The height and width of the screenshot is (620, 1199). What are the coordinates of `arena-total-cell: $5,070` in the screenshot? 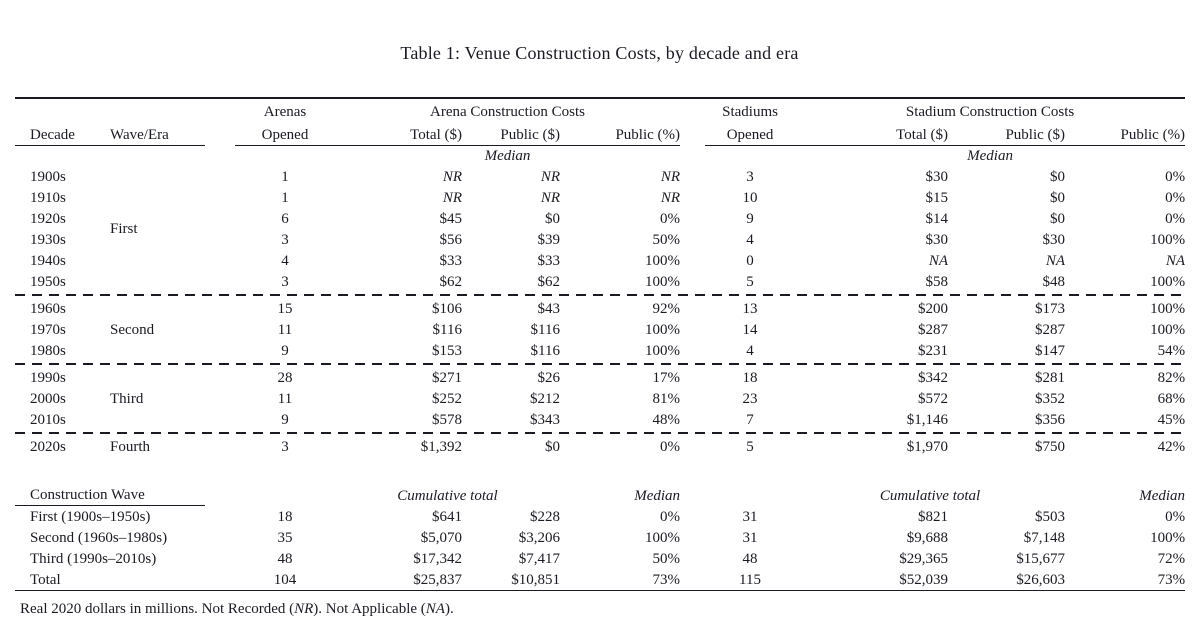 It's located at (441, 538).